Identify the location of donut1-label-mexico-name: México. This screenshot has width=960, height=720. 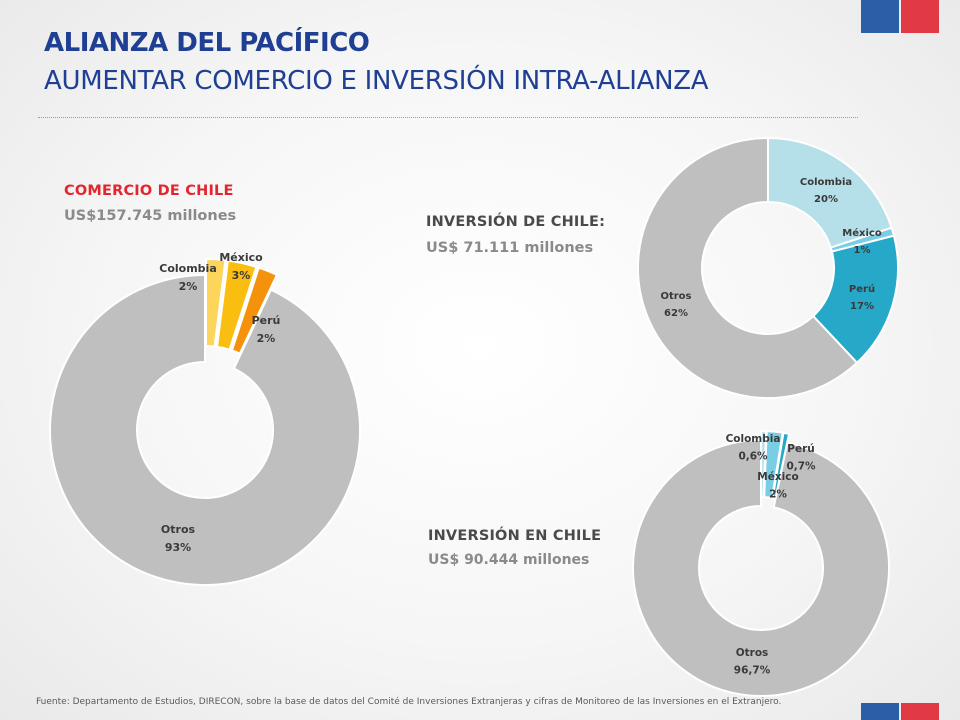
(241, 257).